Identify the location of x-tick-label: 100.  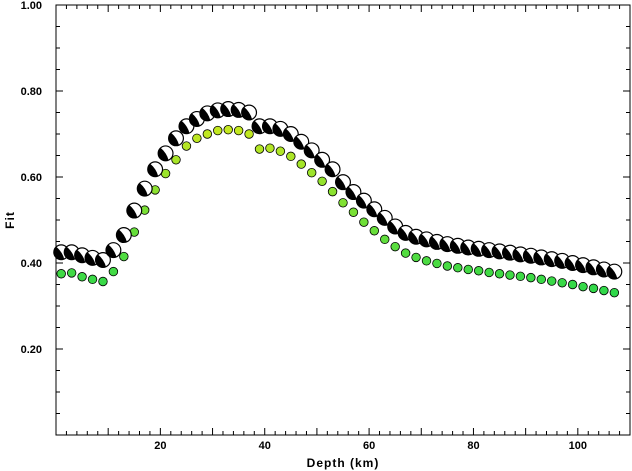
(578, 446).